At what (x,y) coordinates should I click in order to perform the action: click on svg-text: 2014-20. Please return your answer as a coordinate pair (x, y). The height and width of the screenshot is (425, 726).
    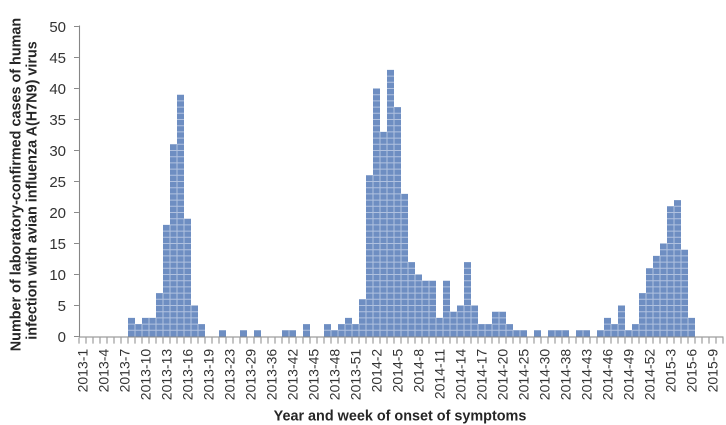
    Looking at the image, I should click on (503, 375).